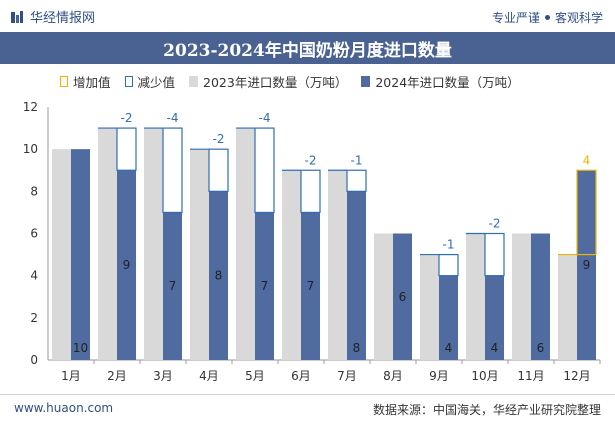 The height and width of the screenshot is (427, 615). Describe the element at coordinates (347, 376) in the screenshot. I see `x-tick-label: 7月` at that location.